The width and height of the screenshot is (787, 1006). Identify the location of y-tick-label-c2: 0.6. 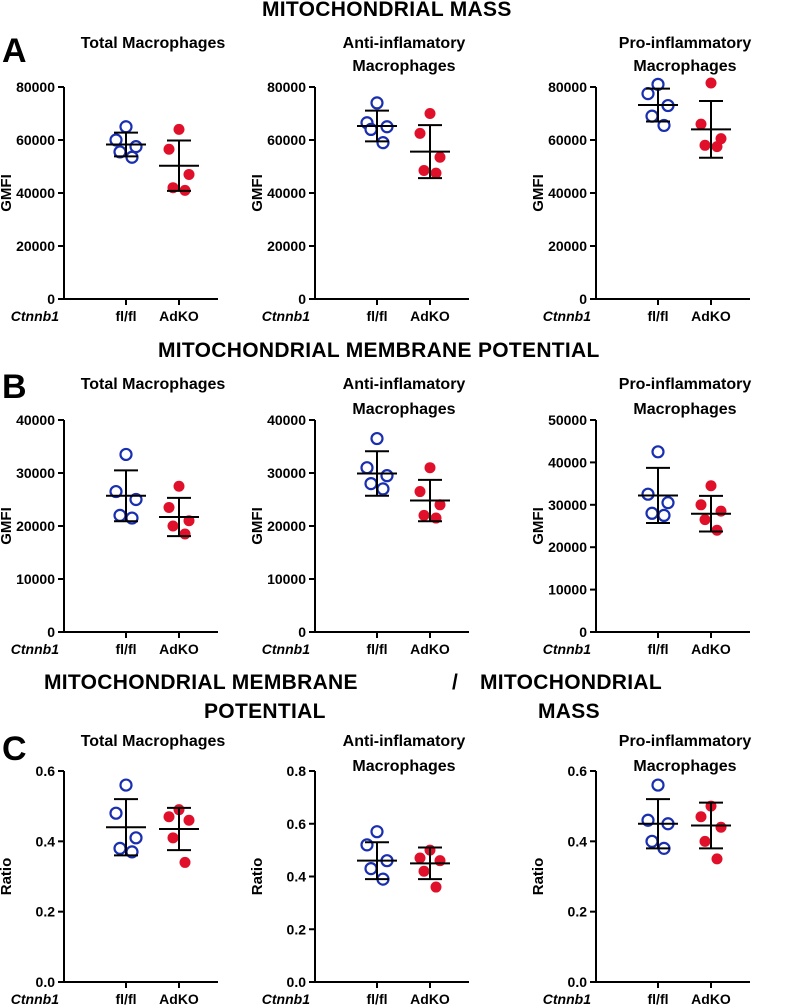
(297, 824).